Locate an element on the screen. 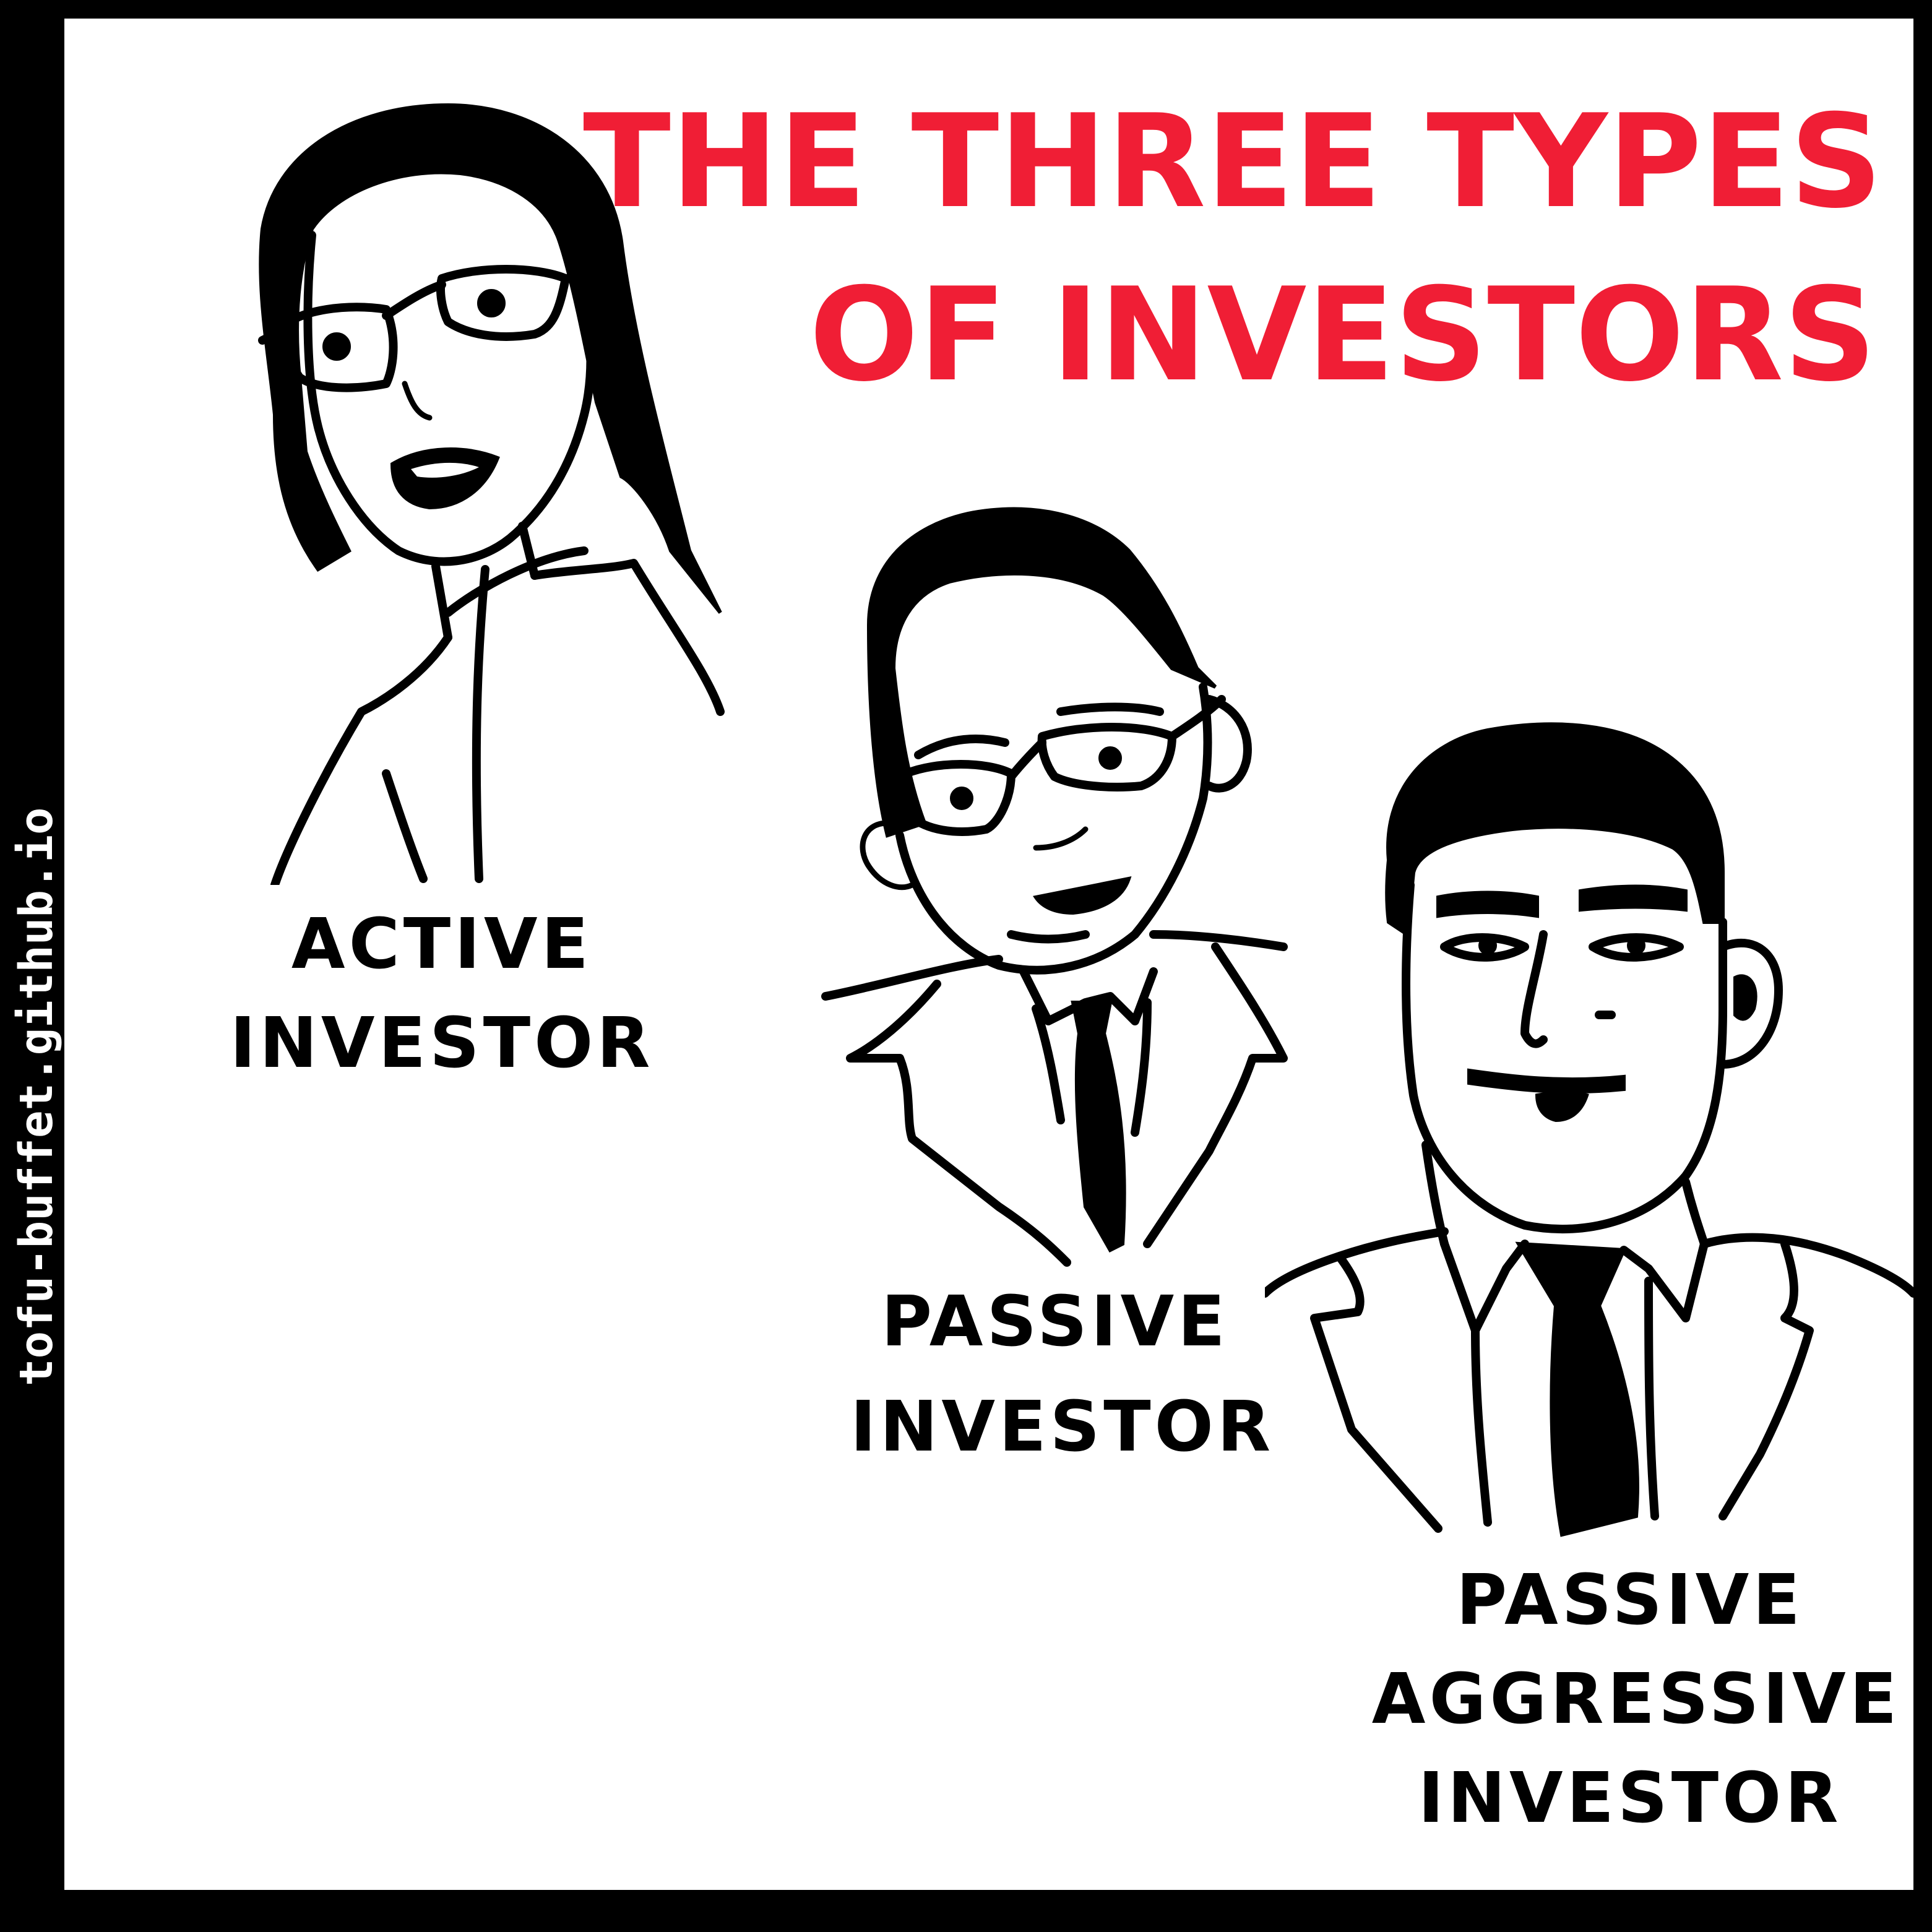 Image resolution: width=1932 pixels, height=1932 pixels. active-hair-shape is located at coordinates (491, 358).